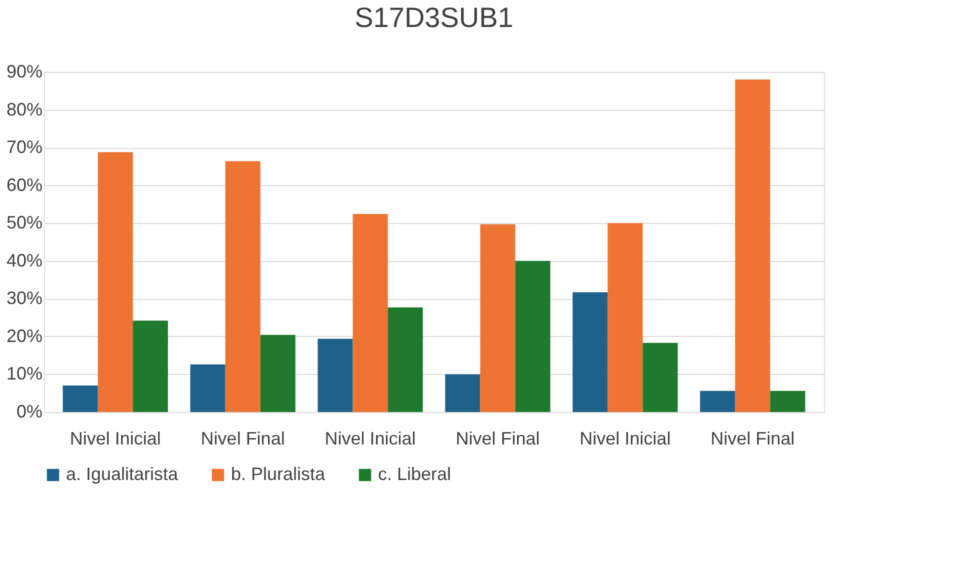  I want to click on legend-label: c. Liberal, so click(415, 474).